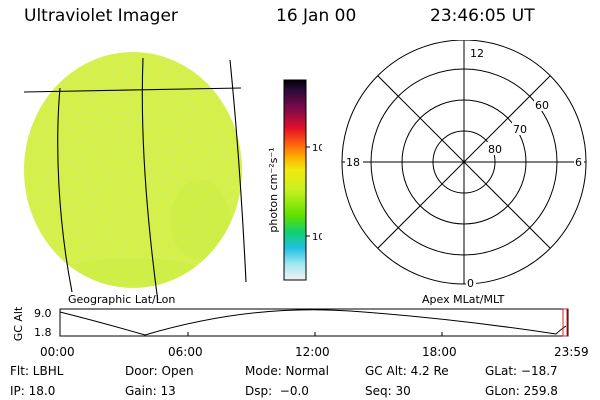 This screenshot has height=400, width=600. Describe the element at coordinates (150, 391) in the screenshot. I see `info-gain: Gain: 13` at that location.